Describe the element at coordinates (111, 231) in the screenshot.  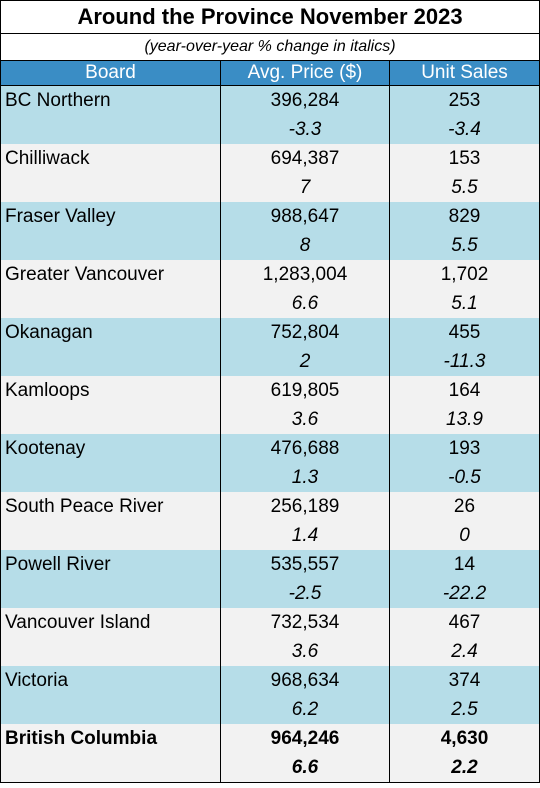
I see `board-name: Fraser Valley` at that location.